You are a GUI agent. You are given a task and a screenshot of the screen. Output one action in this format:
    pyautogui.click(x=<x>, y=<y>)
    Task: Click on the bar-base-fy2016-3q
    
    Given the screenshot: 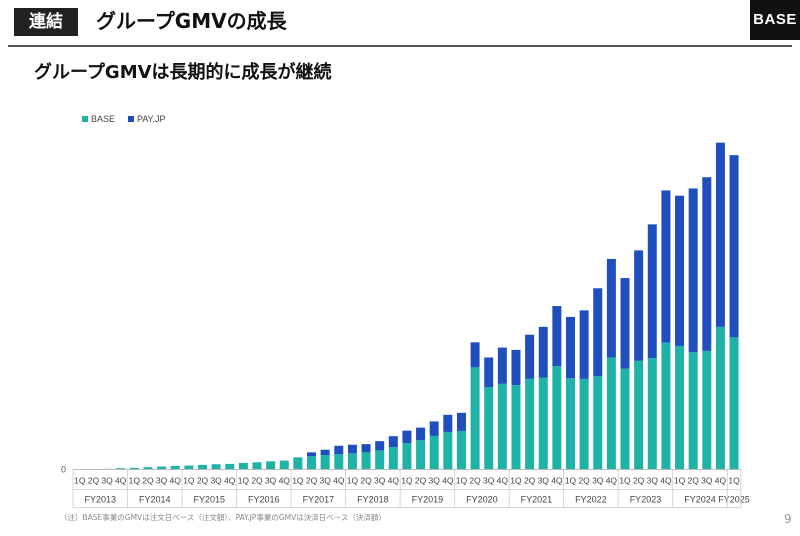 What is the action you would take?
    pyautogui.click(x=271, y=465)
    